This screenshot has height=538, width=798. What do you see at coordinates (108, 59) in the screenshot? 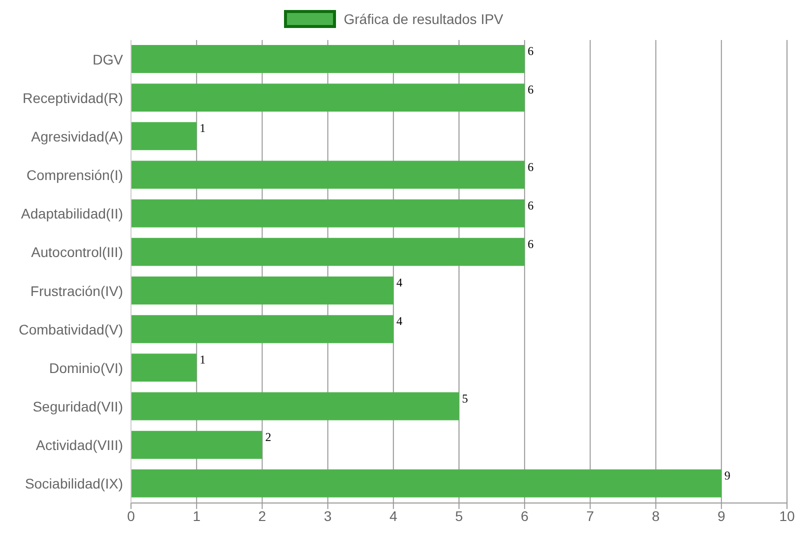
I see `y-tick-label: DGV` at bounding box center [108, 59].